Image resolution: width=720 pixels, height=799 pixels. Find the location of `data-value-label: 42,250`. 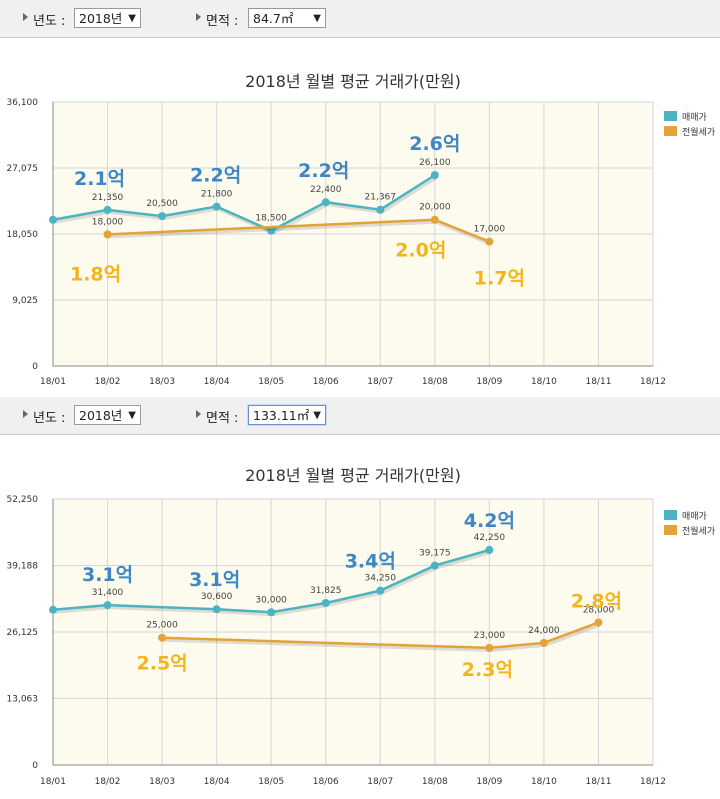

data-value-label: 42,250 is located at coordinates (490, 538).